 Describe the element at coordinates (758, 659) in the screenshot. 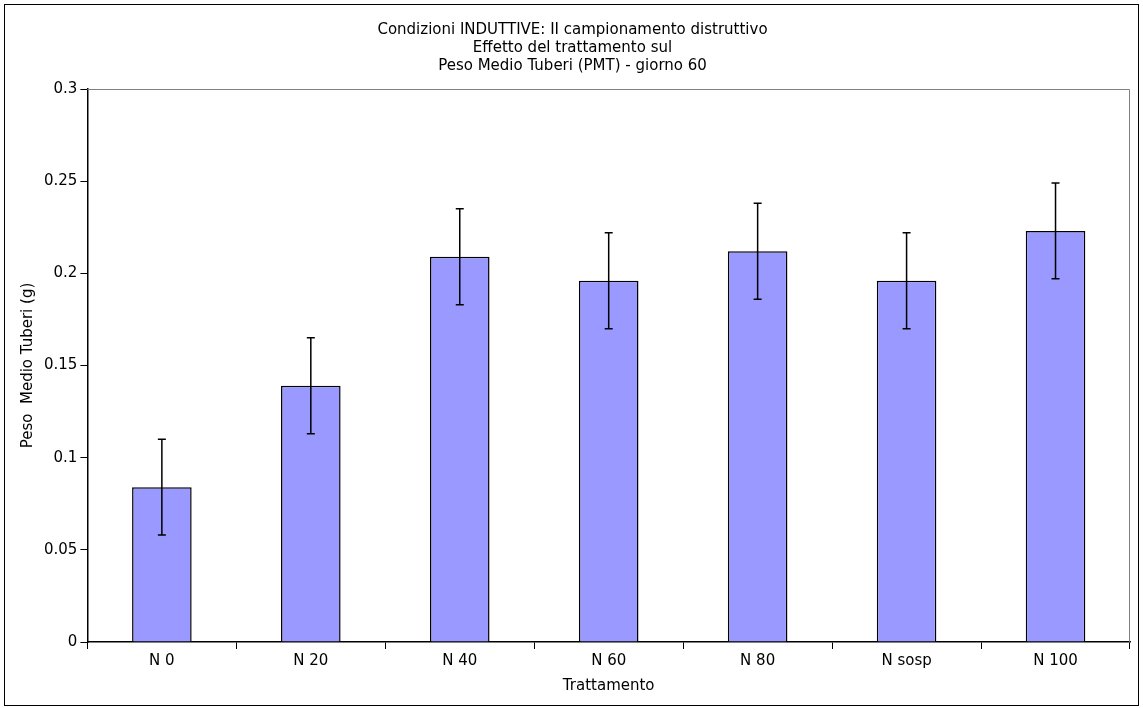

I see `x-tick-label: N 80` at that location.